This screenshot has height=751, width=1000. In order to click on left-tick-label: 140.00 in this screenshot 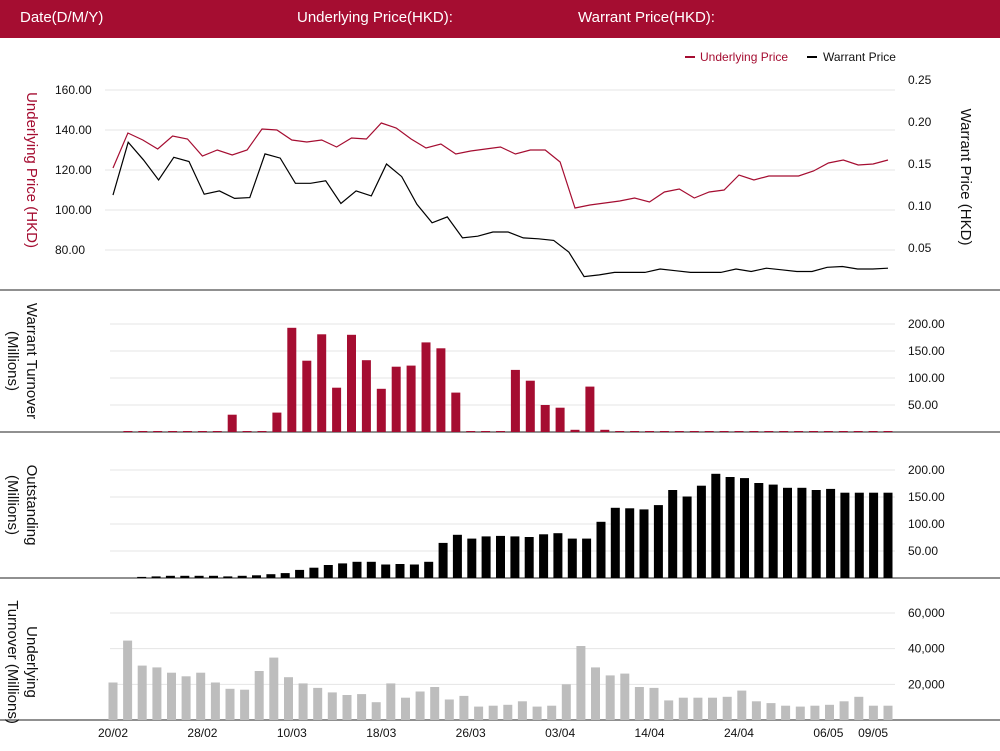, I will do `click(73, 130)`.